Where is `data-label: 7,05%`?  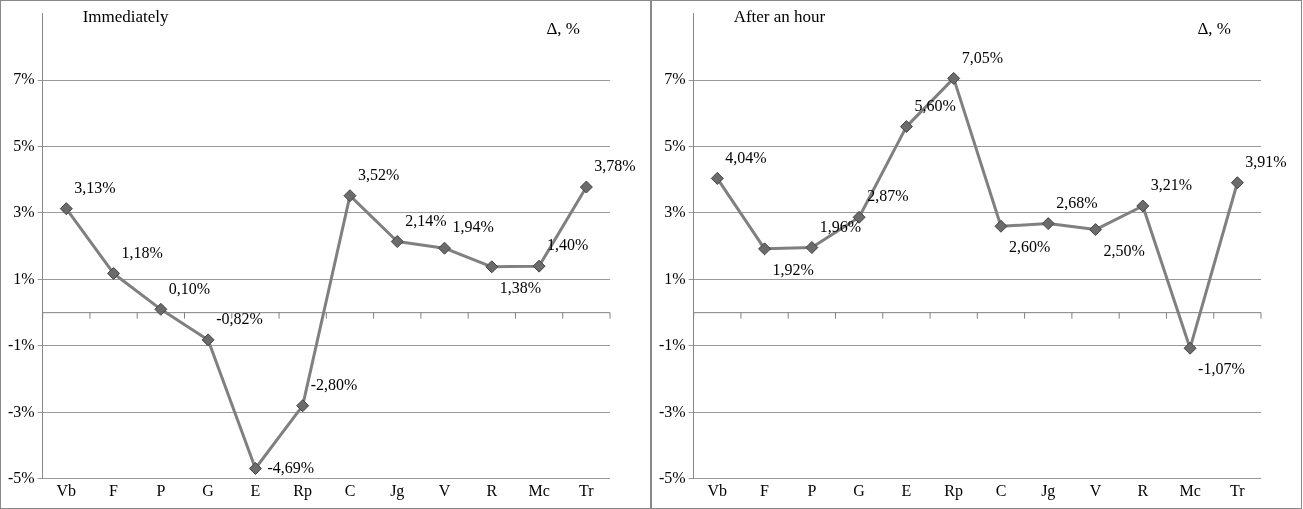 data-label: 7,05% is located at coordinates (982, 57).